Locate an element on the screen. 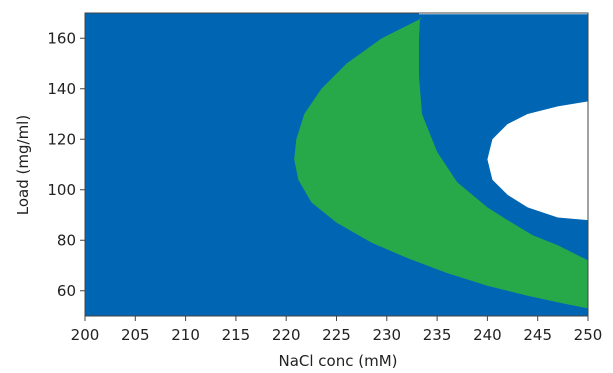  x-axis-title: NaCl conc (mM) is located at coordinates (337, 361).